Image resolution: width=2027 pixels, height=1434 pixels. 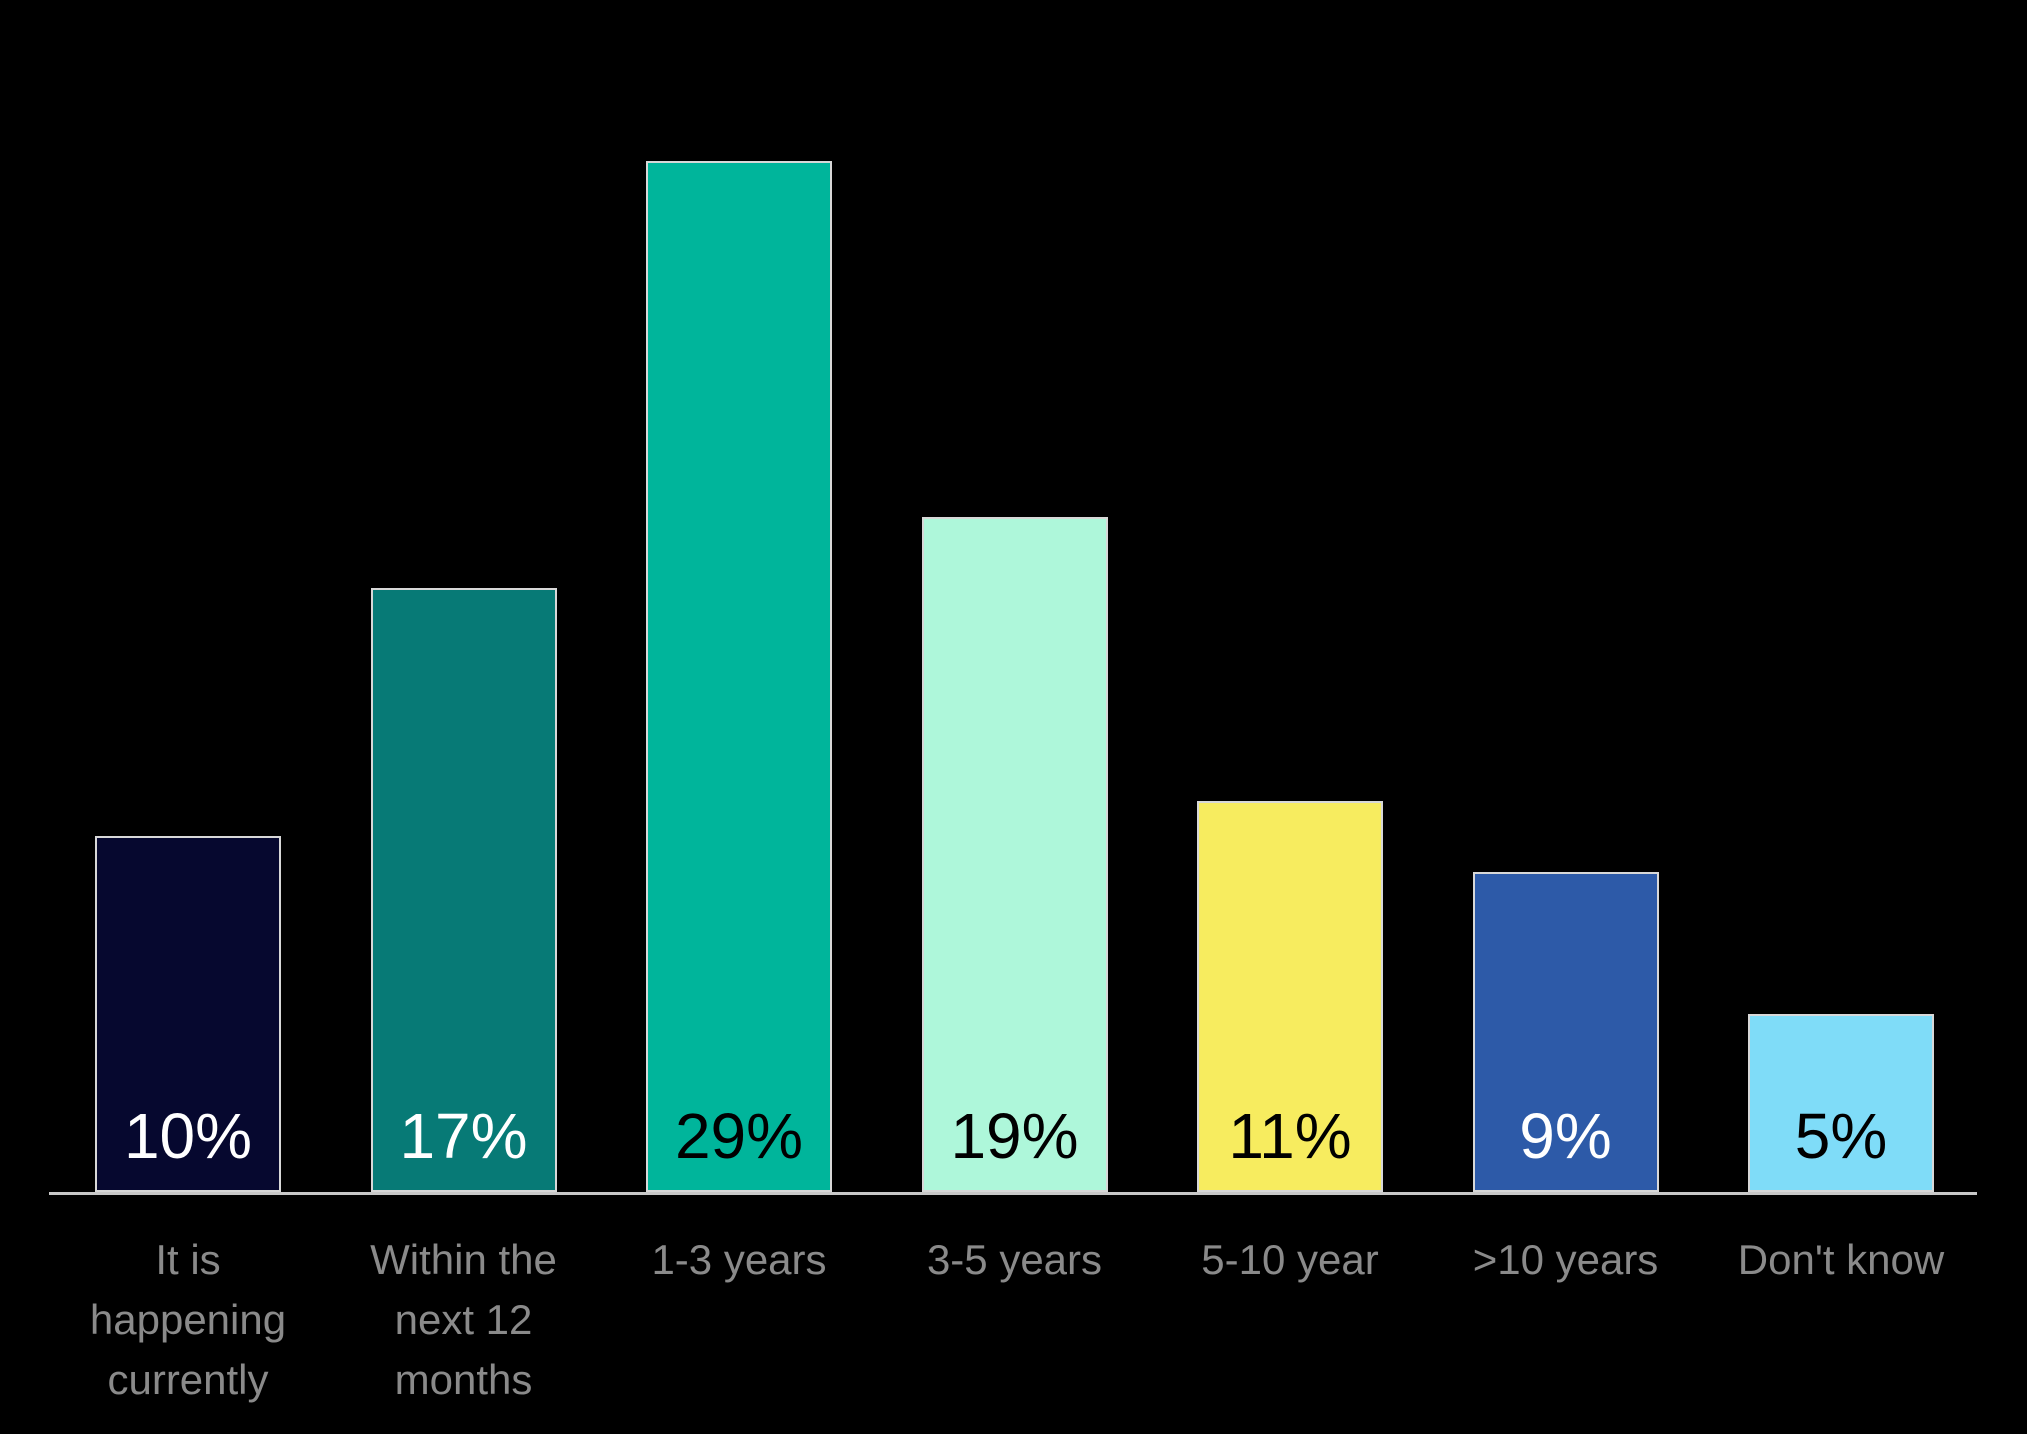 I want to click on category-label: Within the next 12 months, so click(x=463, y=1319).